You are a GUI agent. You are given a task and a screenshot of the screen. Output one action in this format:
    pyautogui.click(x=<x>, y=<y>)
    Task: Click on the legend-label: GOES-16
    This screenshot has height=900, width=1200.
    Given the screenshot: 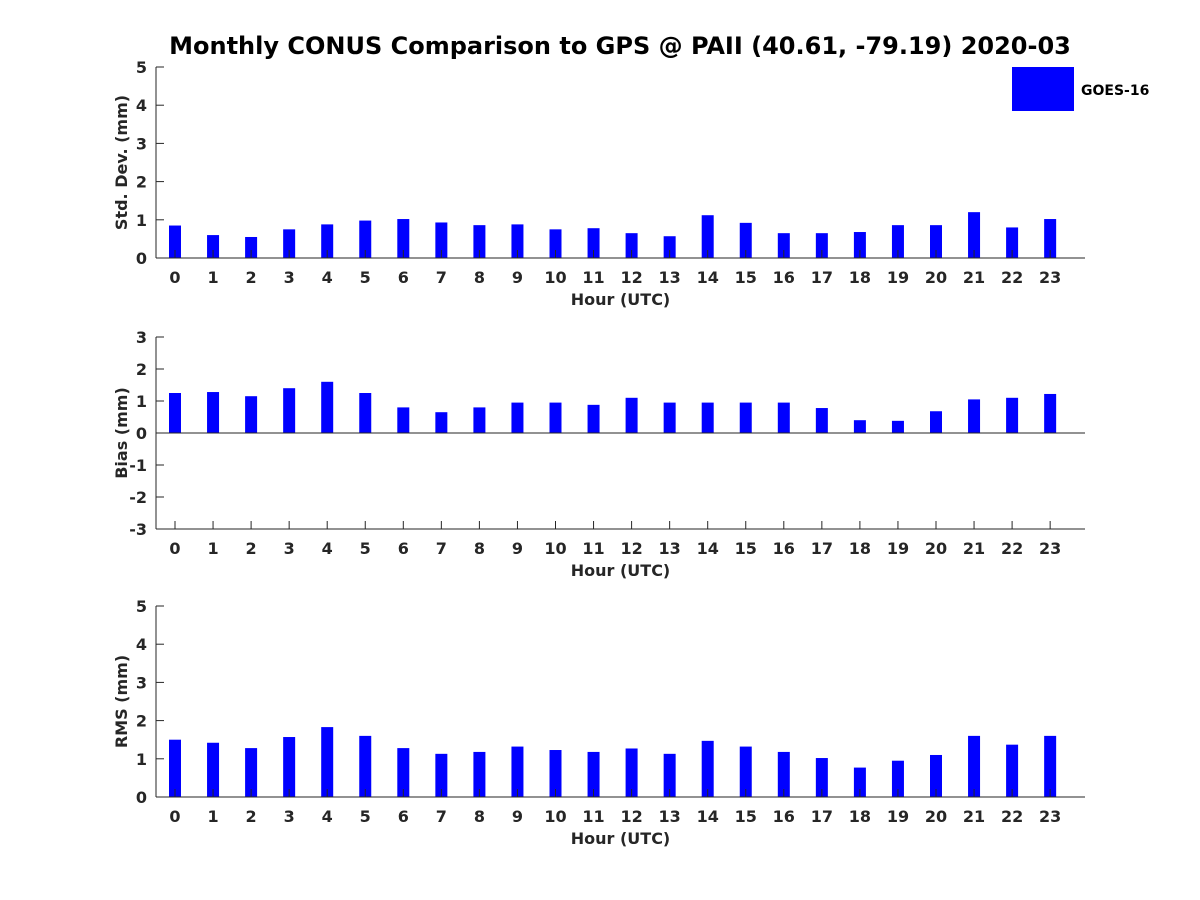 What is the action you would take?
    pyautogui.click(x=1115, y=91)
    